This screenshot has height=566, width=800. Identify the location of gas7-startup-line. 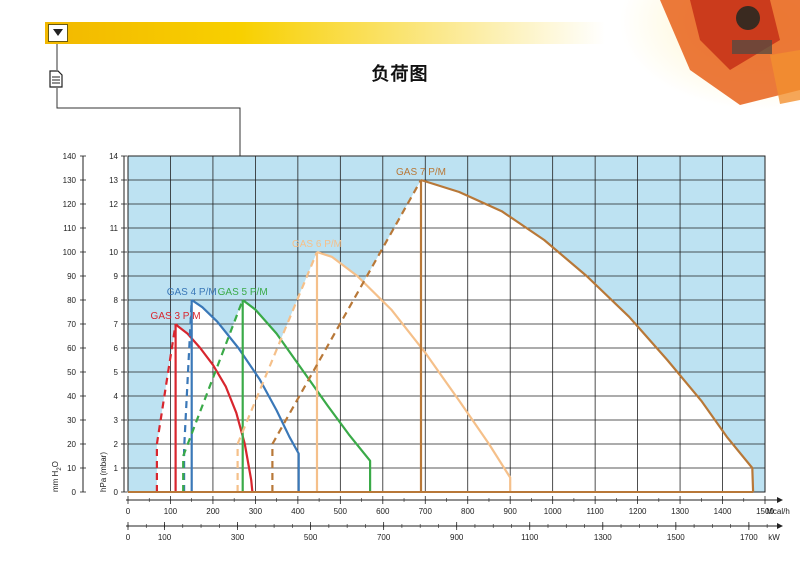
(346, 335).